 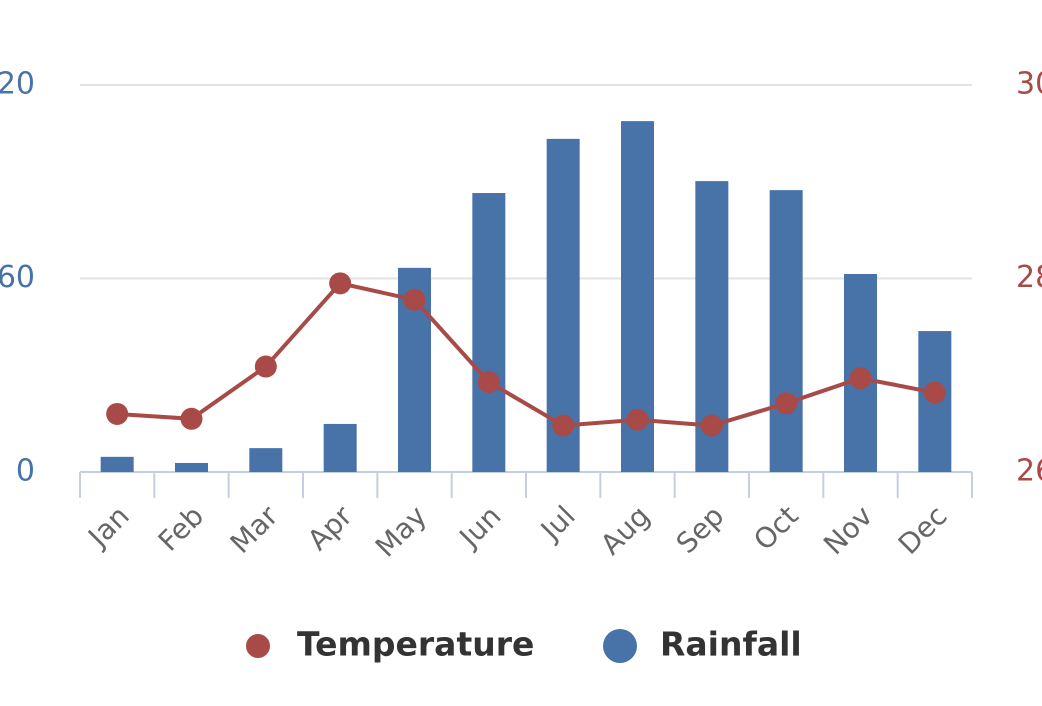 What do you see at coordinates (776, 528) in the screenshot?
I see `x-tick-label: Oct` at bounding box center [776, 528].